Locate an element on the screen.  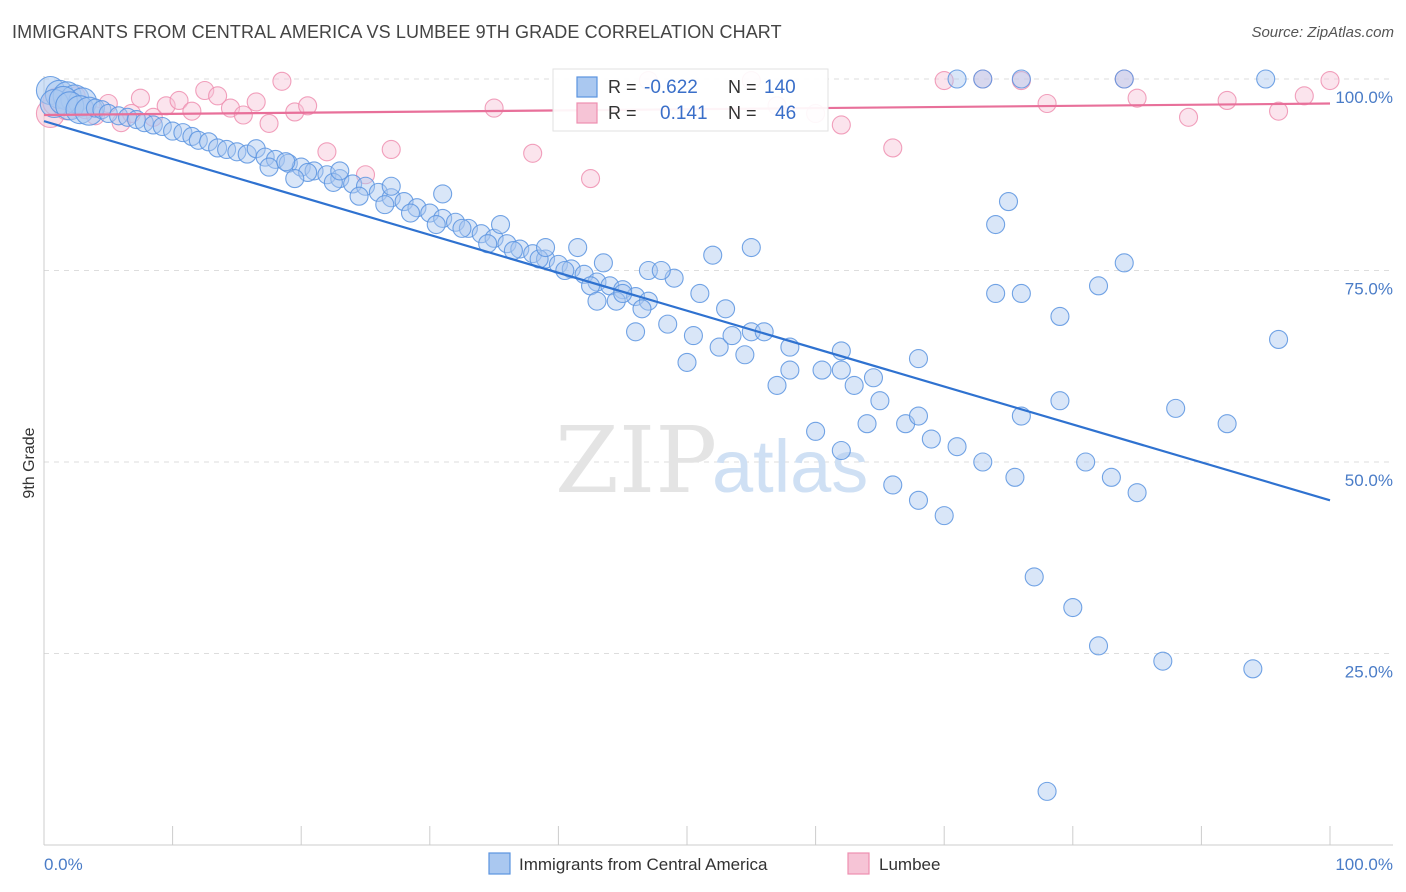
x-ticks: 0.0% 100.0% is located at coordinates (718, 850).